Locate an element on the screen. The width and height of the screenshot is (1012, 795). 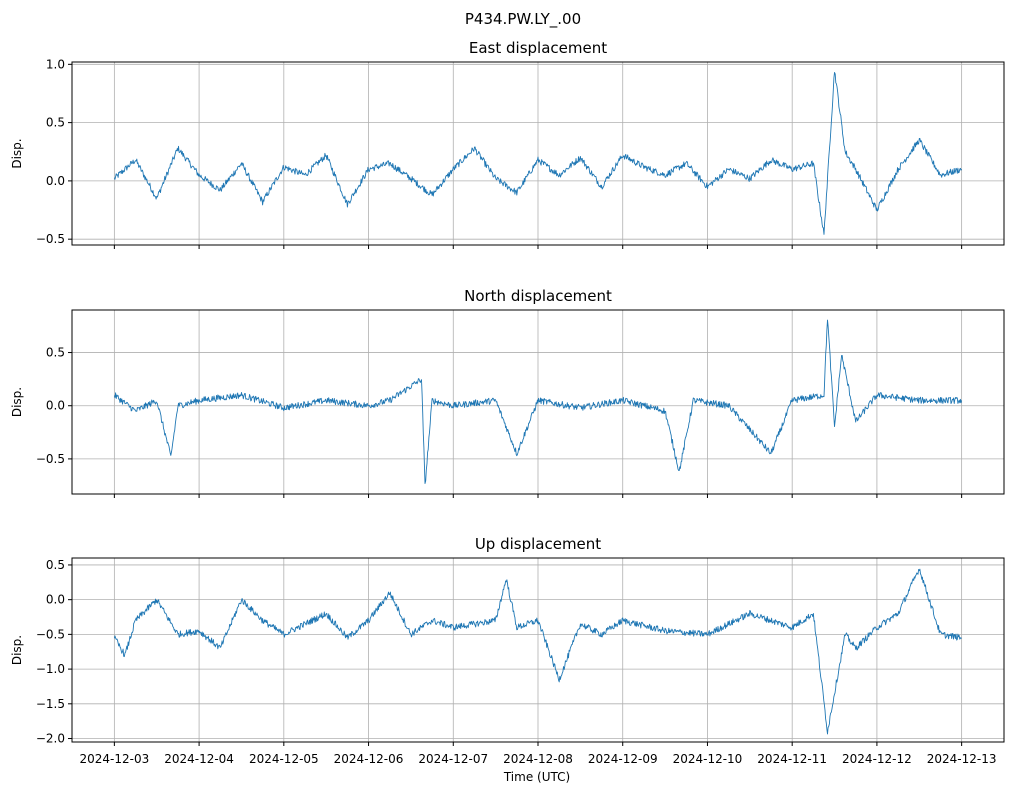
east-panel-title: East displacement is located at coordinates (538, 48).